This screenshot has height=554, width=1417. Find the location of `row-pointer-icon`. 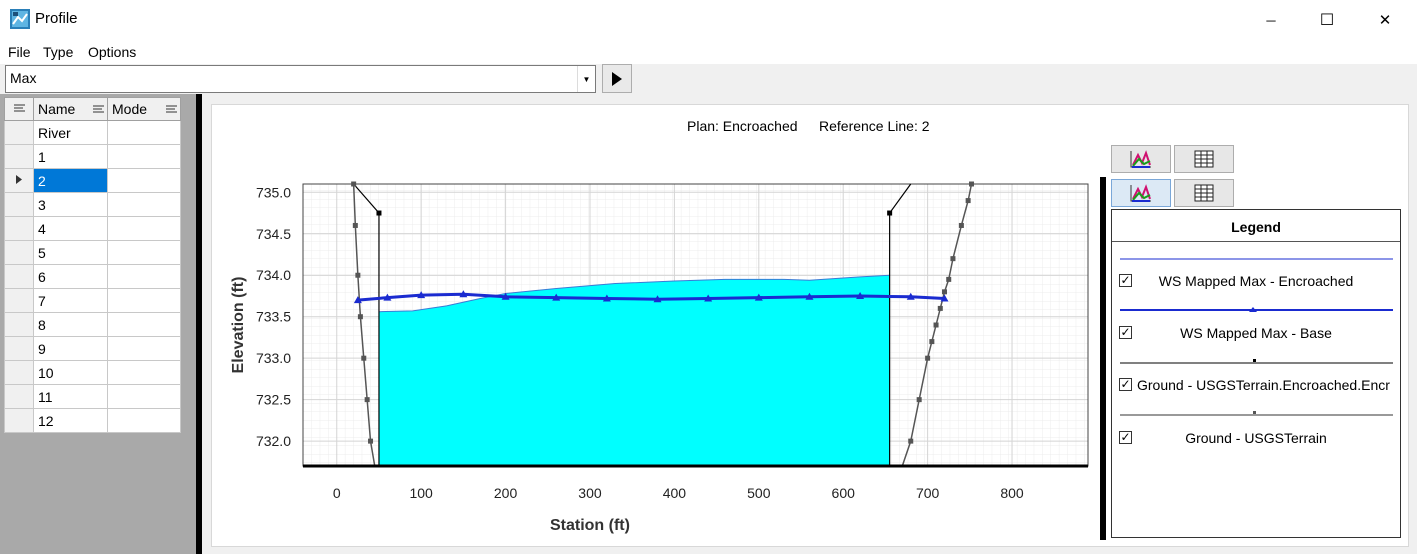

row-pointer-icon is located at coordinates (19, 179).